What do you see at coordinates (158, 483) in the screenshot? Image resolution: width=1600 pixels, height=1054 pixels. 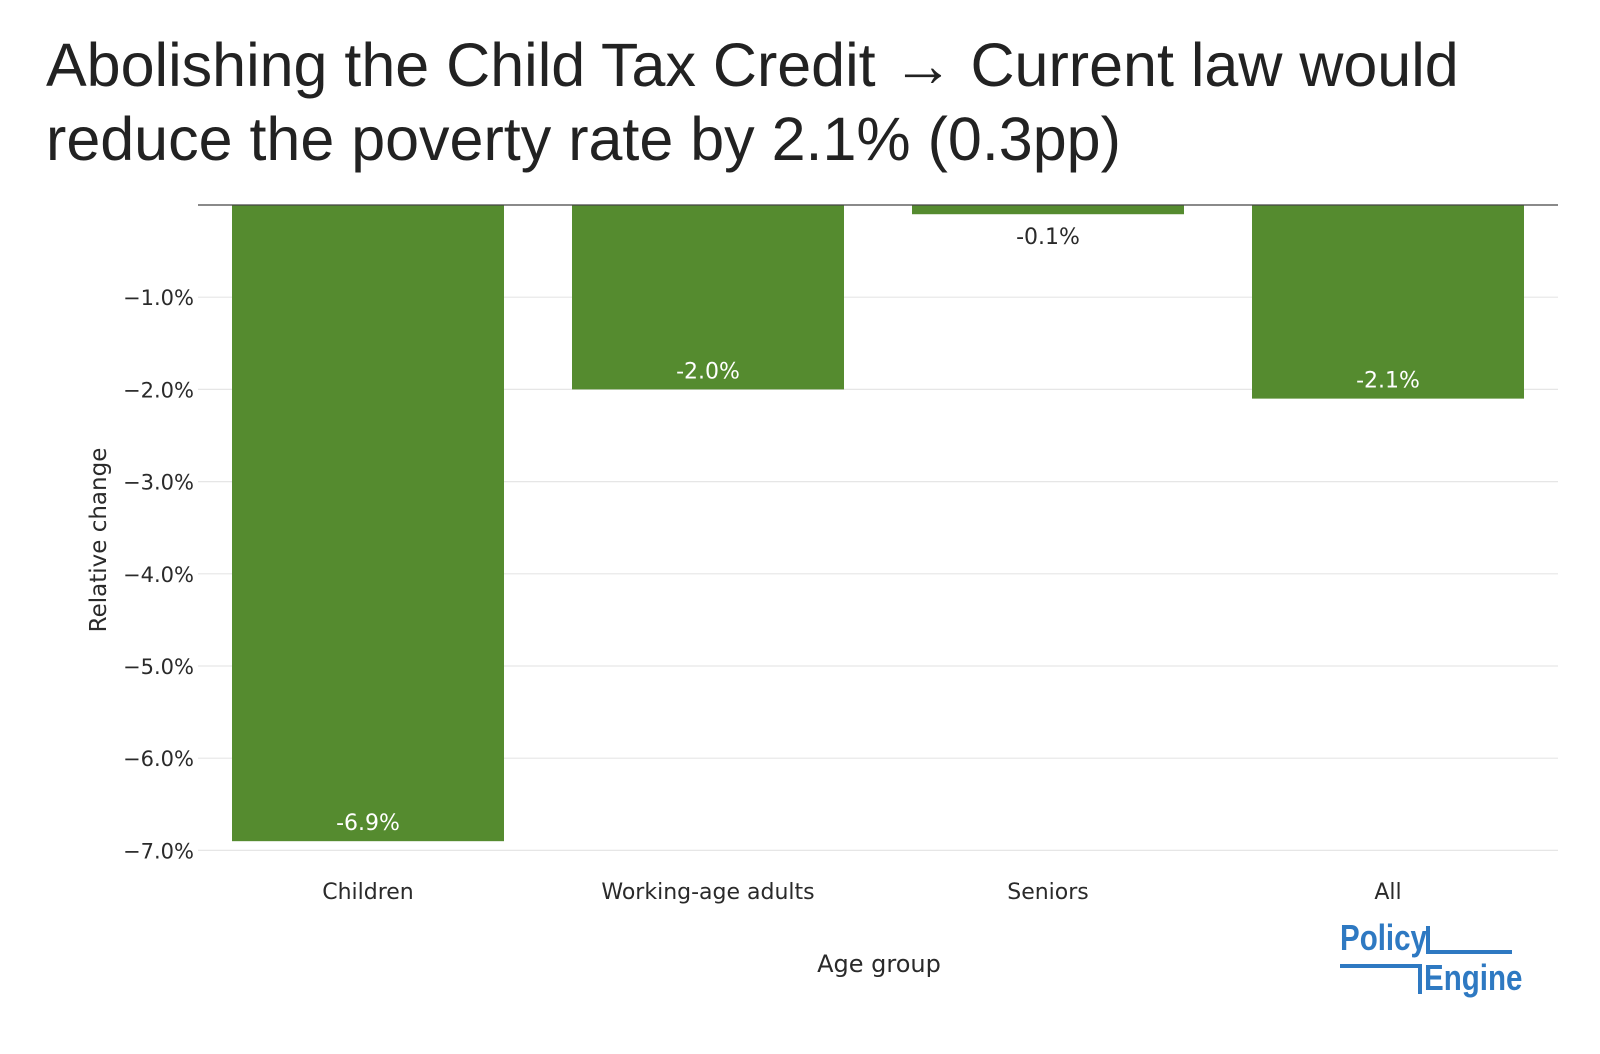 I see `y-tick-label: −3.0%` at bounding box center [158, 483].